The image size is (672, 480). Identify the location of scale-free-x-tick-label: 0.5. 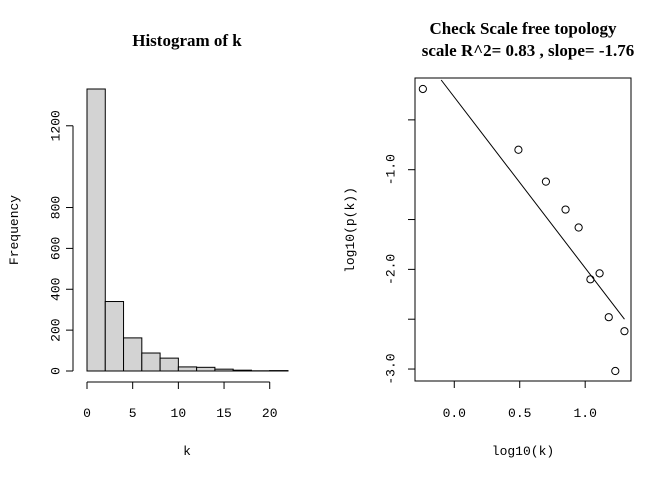
(519, 413).